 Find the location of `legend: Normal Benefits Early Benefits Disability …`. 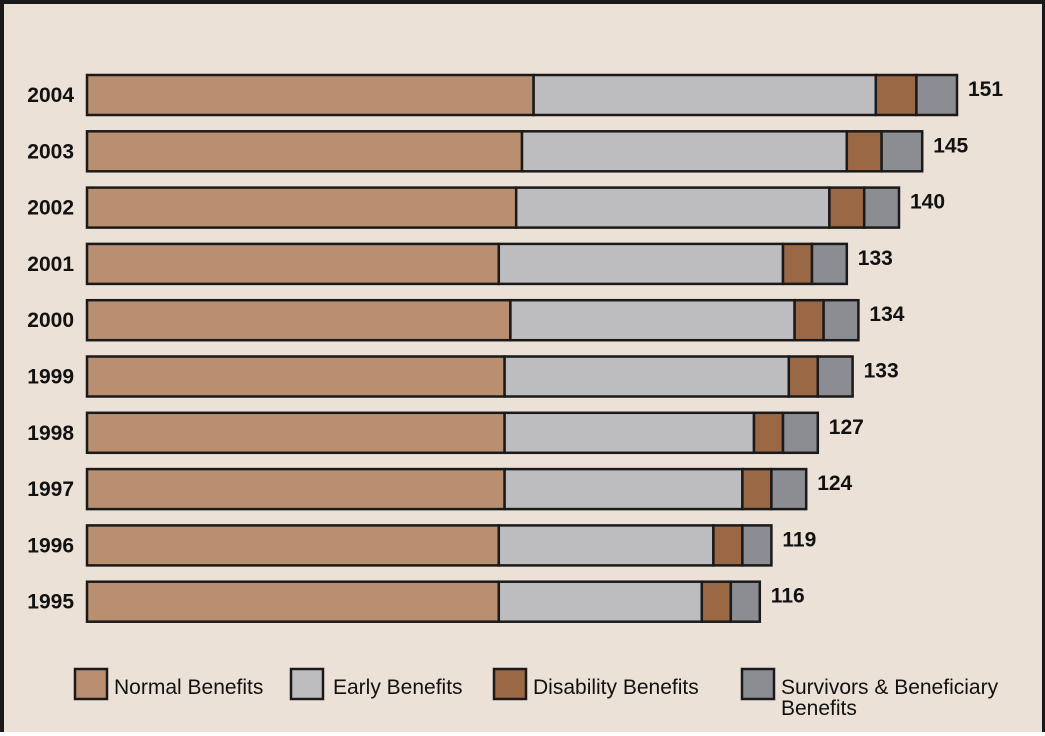

legend: Normal Benefits Early Benefits Disability … is located at coordinates (536, 693).